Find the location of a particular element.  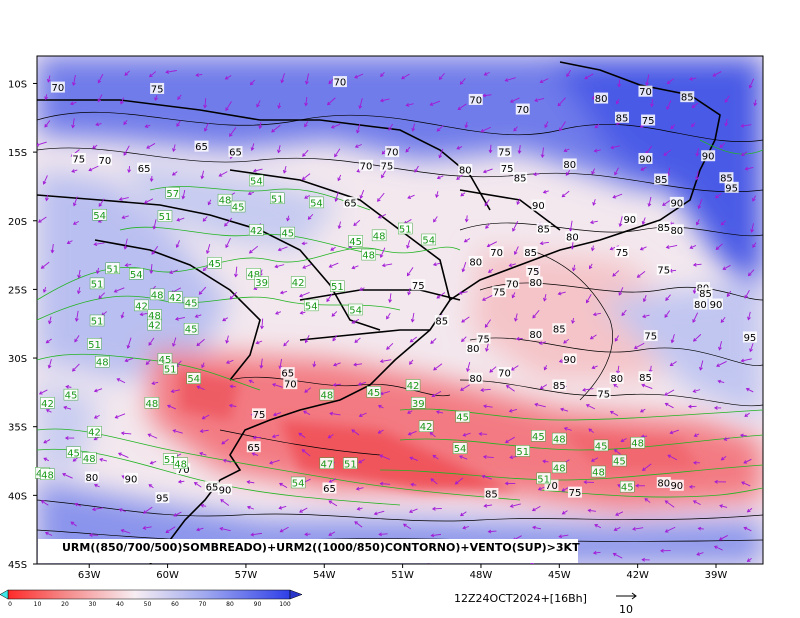

colorbar-tick-label: 40 is located at coordinates (120, 604).